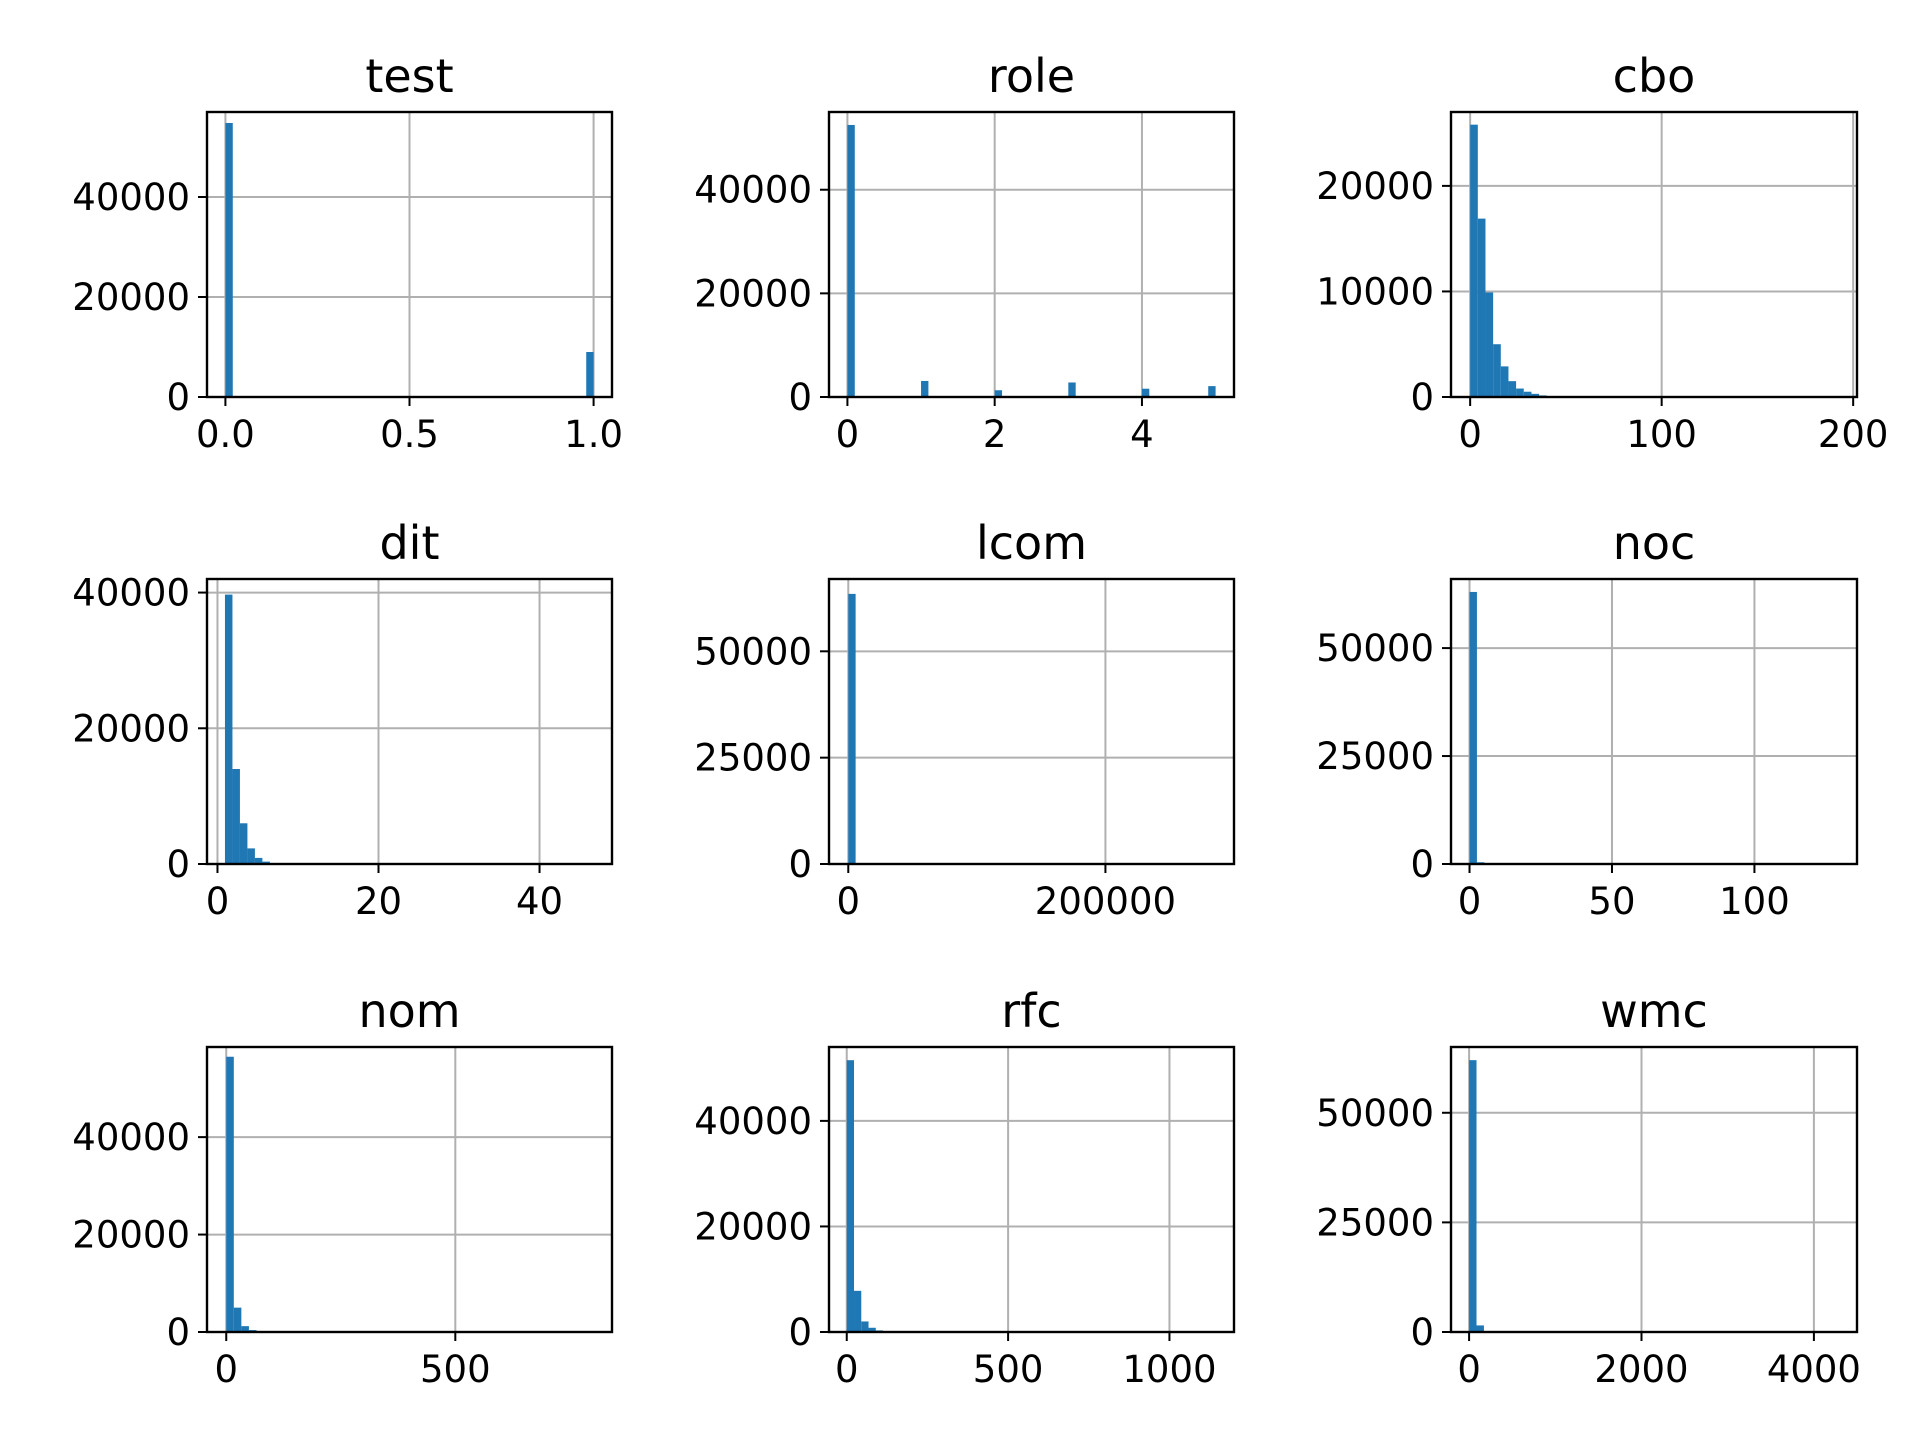 This screenshot has width=1920, height=1440. Describe the element at coordinates (378, 901) in the screenshot. I see `x-tick-label: 20` at that location.